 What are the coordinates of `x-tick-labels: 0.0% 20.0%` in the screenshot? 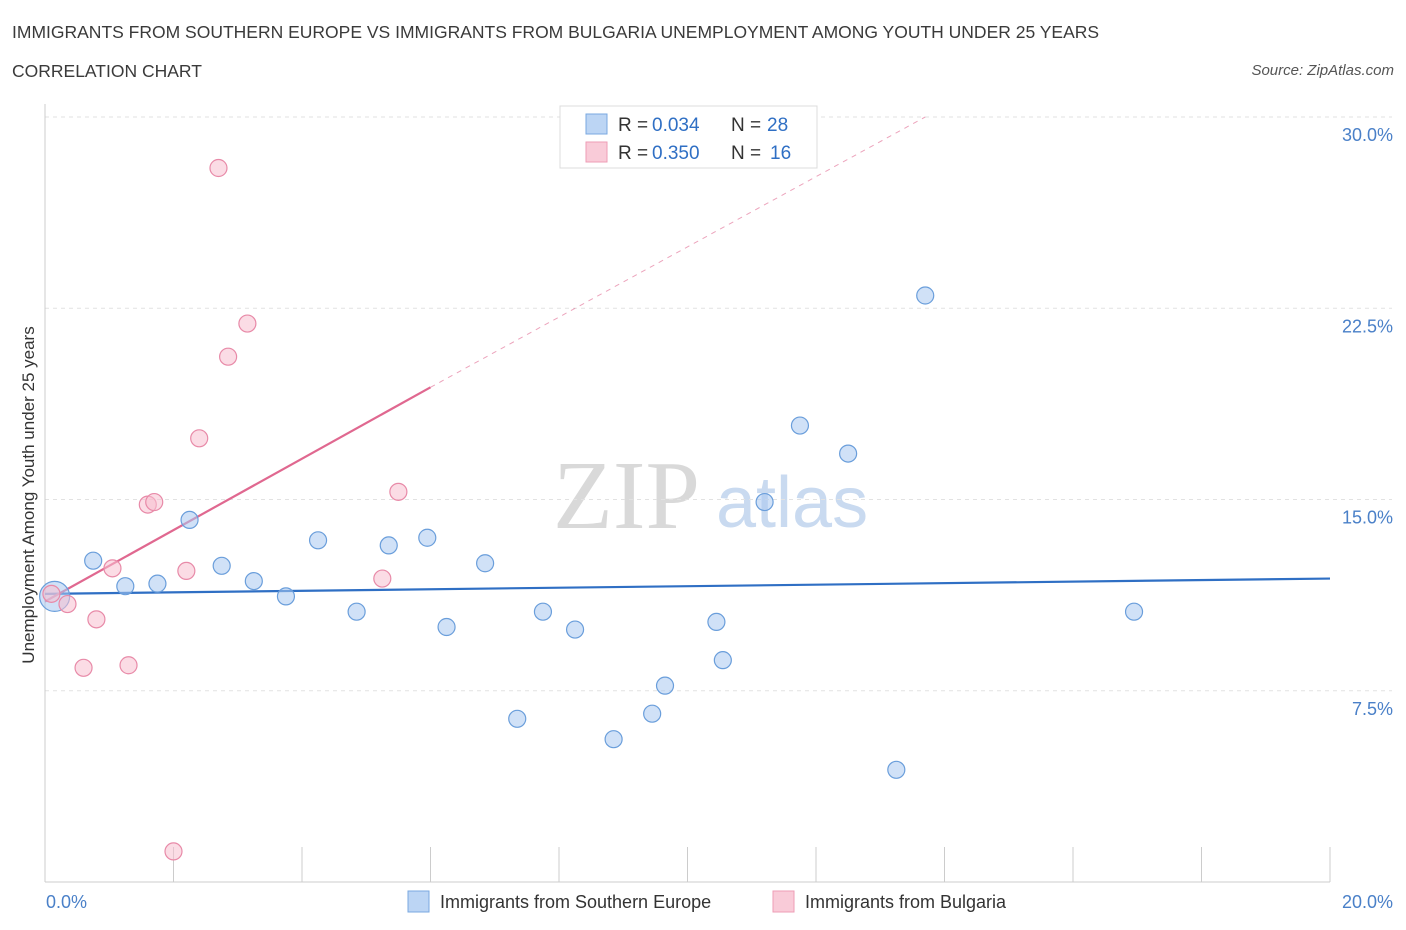 It's located at (719, 902).